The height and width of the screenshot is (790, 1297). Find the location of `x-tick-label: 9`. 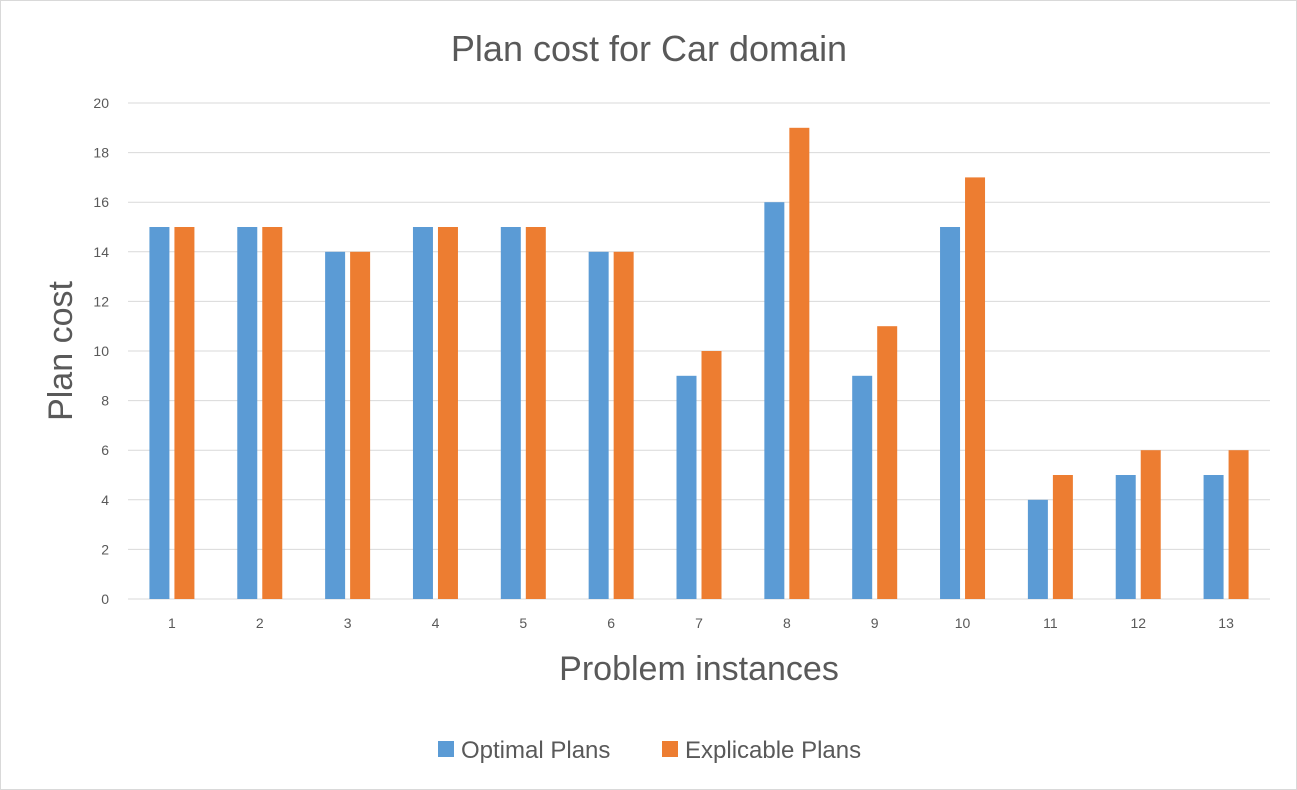

x-tick-label: 9 is located at coordinates (875, 623).